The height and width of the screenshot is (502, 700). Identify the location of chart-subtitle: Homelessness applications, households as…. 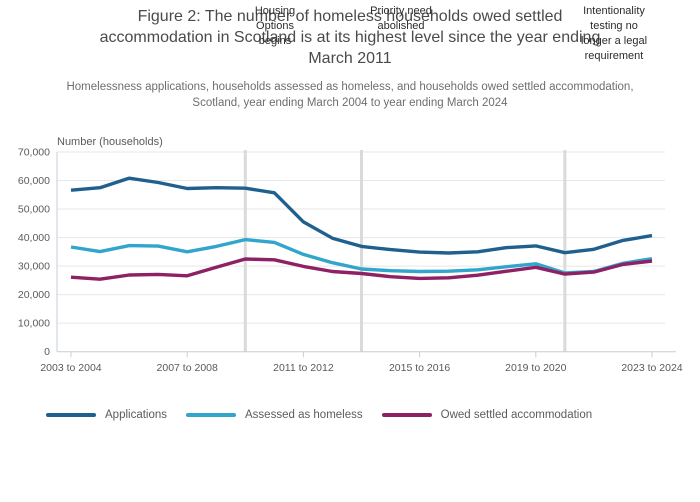
(350, 95).